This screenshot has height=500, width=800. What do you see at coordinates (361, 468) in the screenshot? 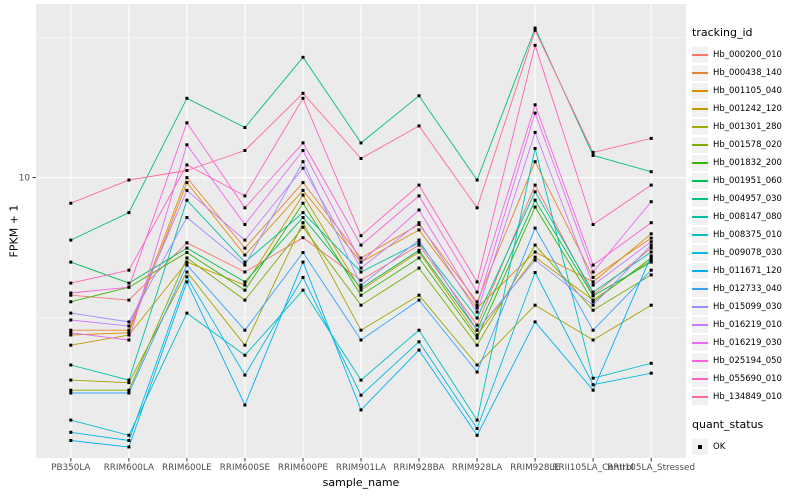
I see `x-tick-label: RRIM901LA` at bounding box center [361, 468].